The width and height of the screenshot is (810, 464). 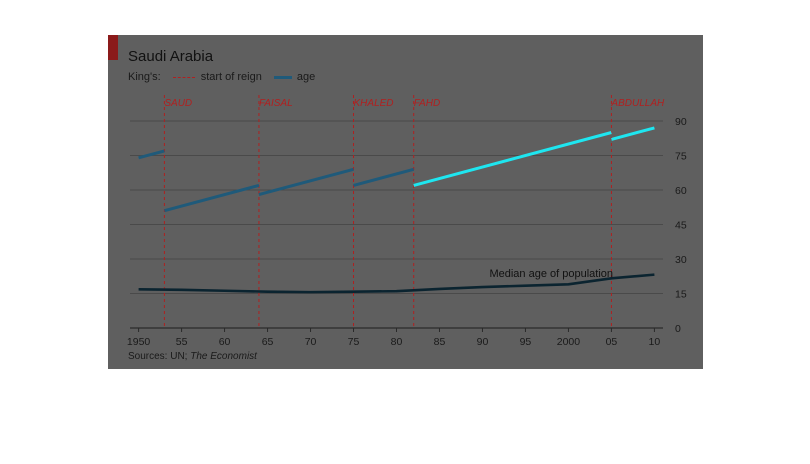 I want to click on legend-prefix: King's:, so click(x=144, y=77).